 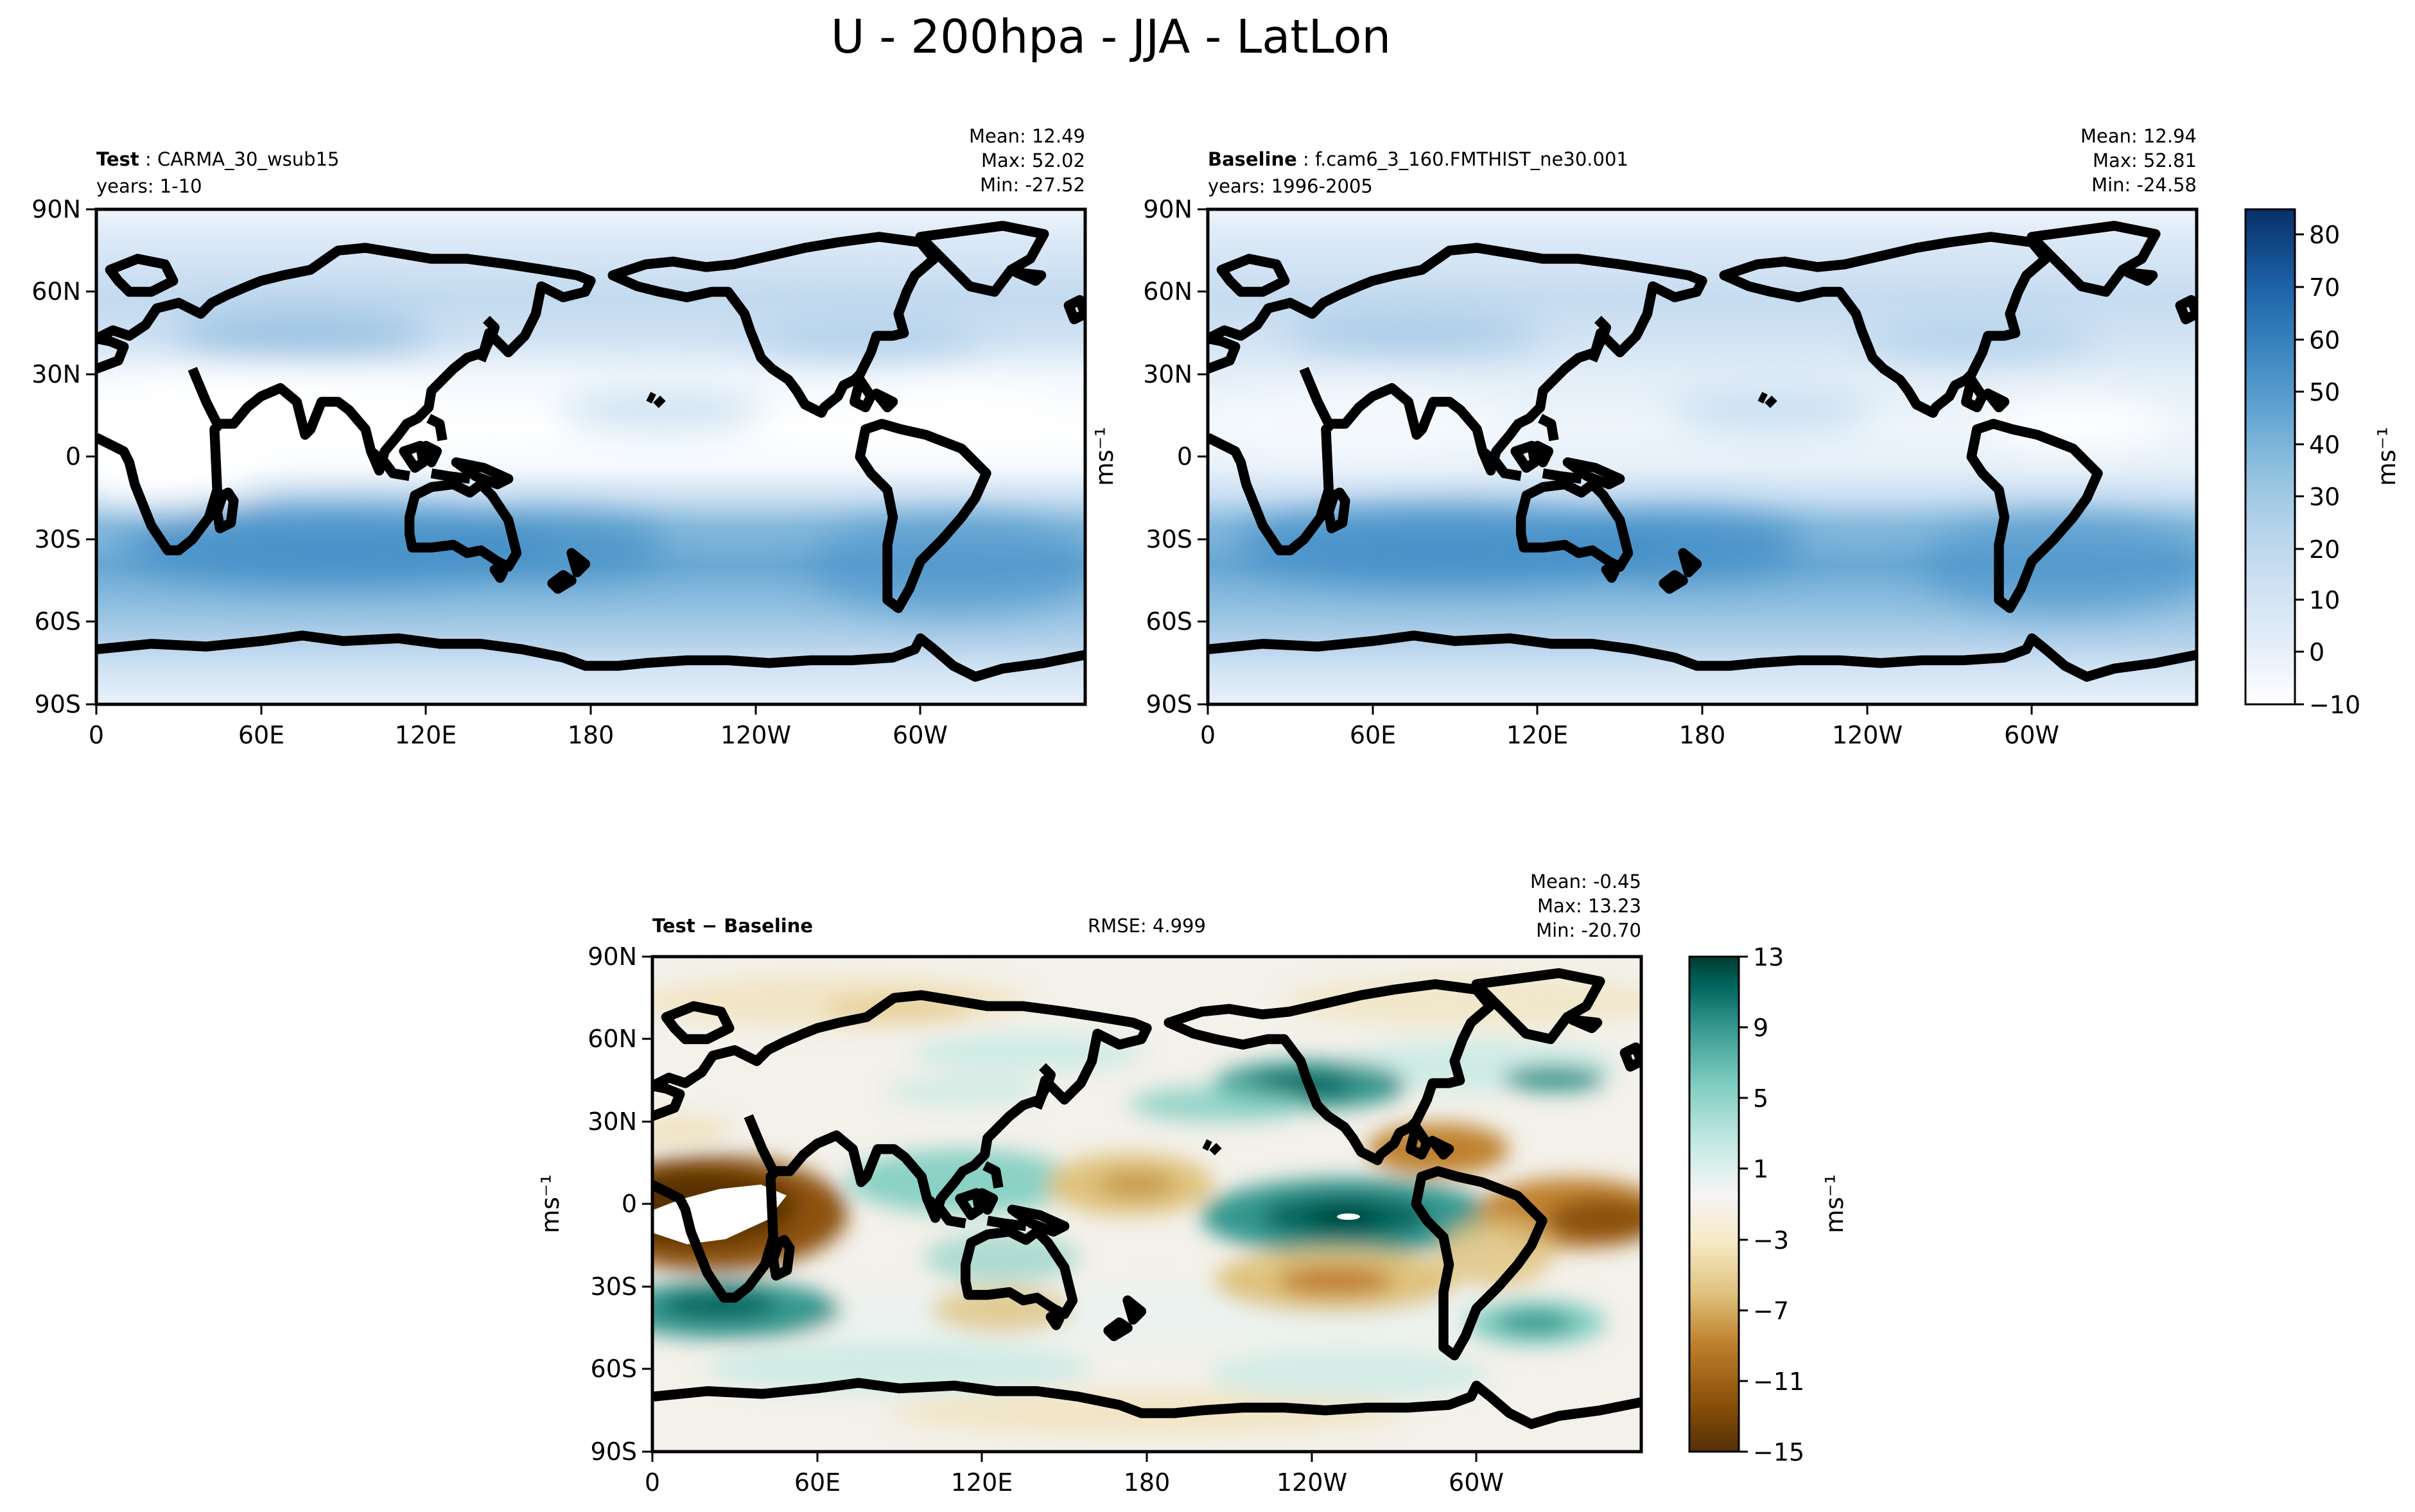 I want to click on panel-diff-unit-label: ms⁻¹, so click(x=550, y=1203).